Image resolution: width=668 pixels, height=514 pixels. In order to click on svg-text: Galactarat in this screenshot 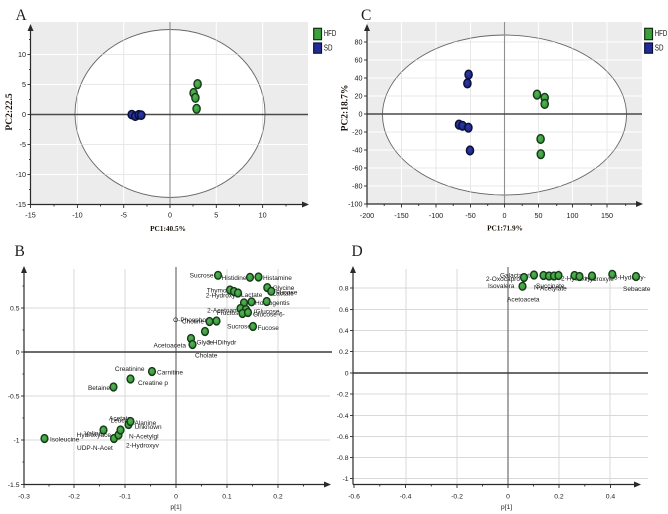, I will do `click(515, 276)`.